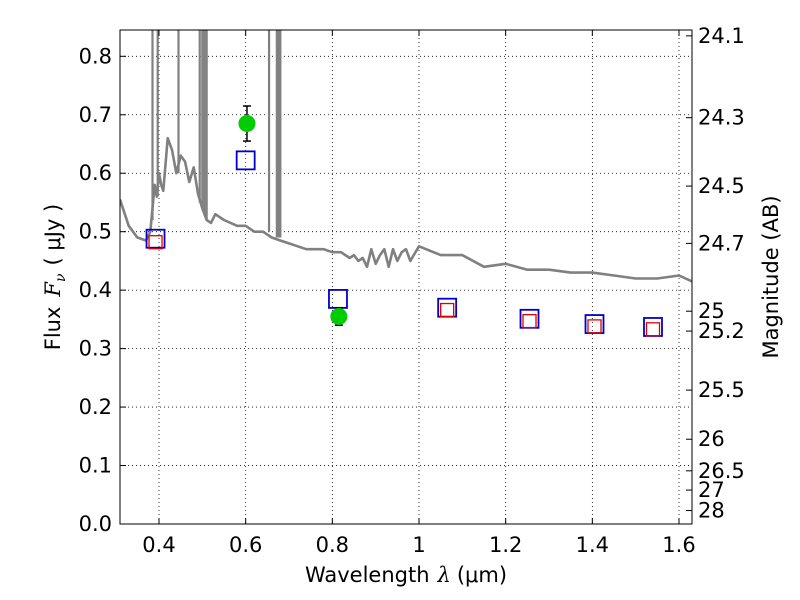 The height and width of the screenshot is (600, 800). Describe the element at coordinates (721, 390) in the screenshot. I see `mag-tick-label: 25.5` at that location.